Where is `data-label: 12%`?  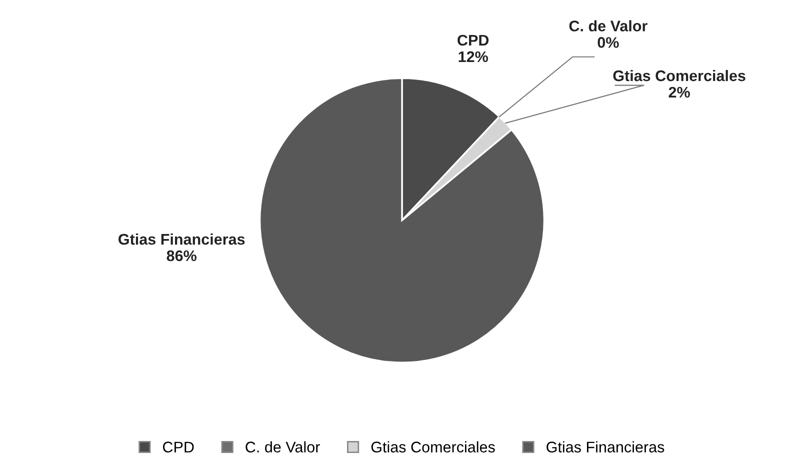 data-label: 12% is located at coordinates (473, 56).